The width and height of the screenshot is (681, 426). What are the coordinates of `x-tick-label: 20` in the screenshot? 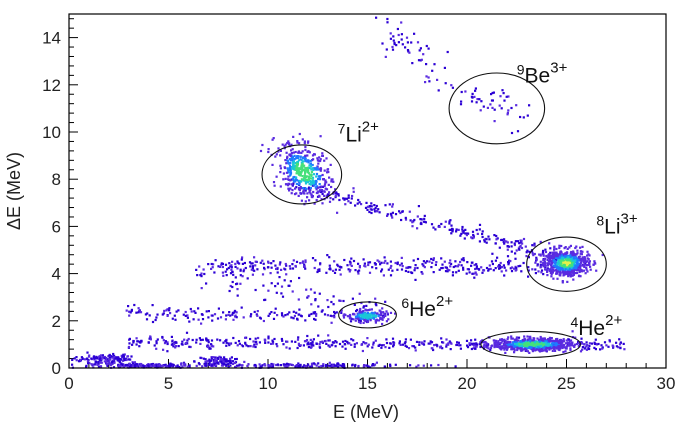 It's located at (467, 383).